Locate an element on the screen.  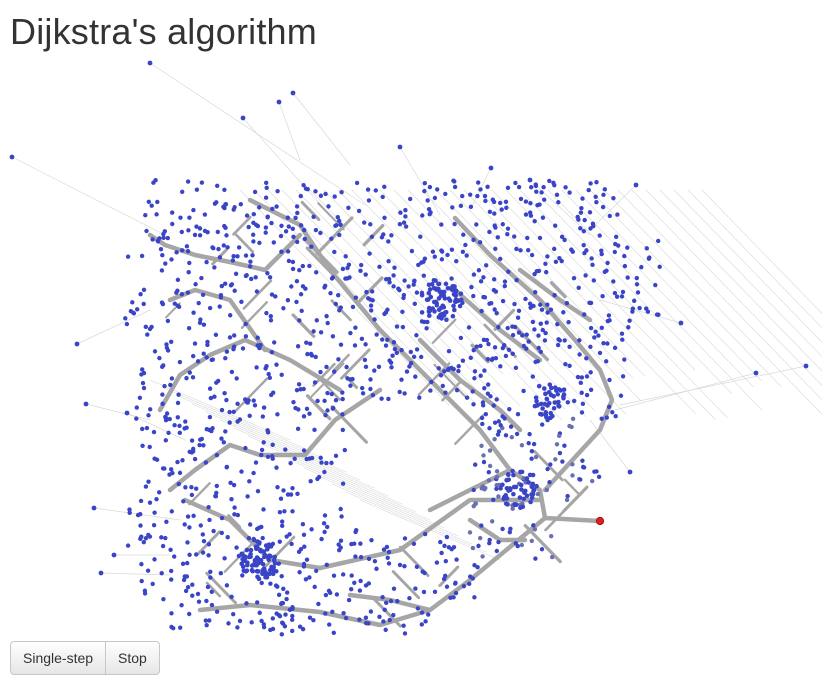
stop-button: Stop is located at coordinates (133, 658).